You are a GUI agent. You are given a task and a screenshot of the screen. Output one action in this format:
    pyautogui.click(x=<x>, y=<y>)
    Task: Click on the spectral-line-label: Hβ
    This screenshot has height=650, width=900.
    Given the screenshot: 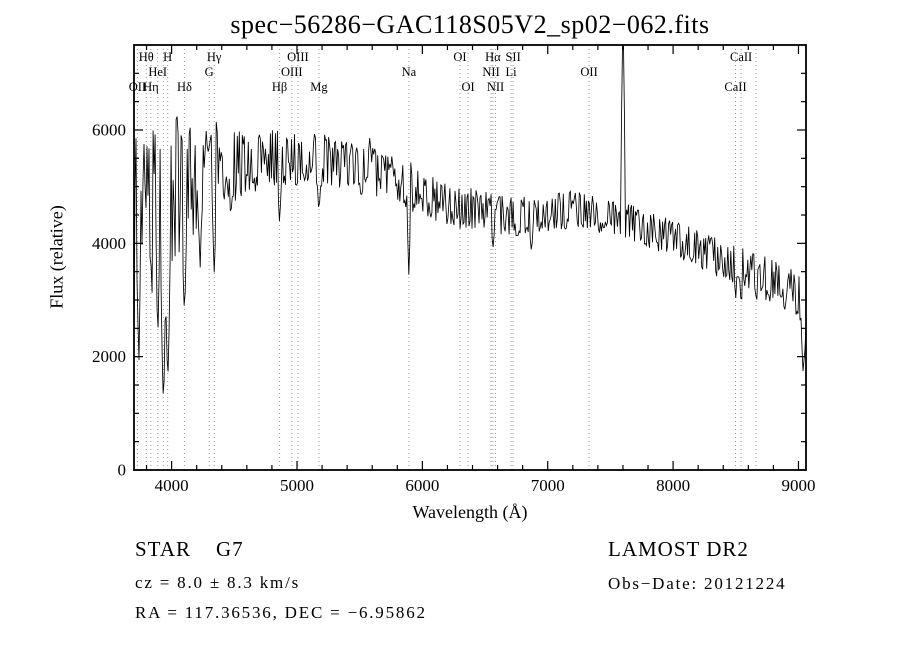 What is the action you would take?
    pyautogui.click(x=279, y=87)
    